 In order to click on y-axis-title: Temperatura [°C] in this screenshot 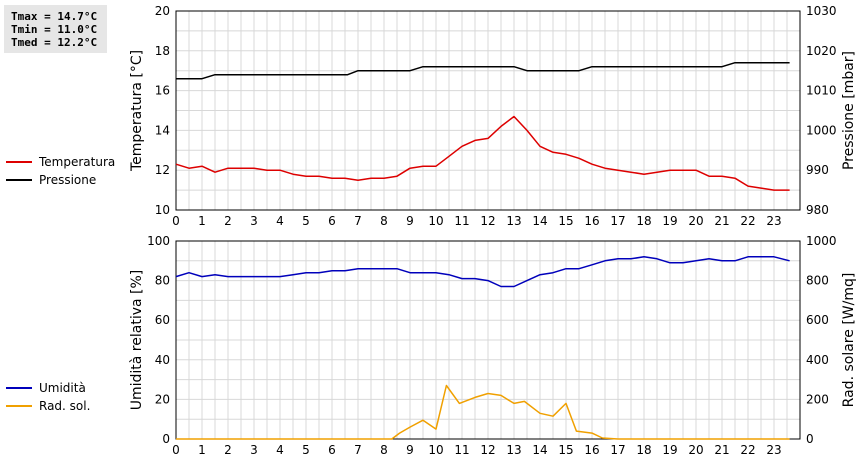, I will do `click(137, 111)`.